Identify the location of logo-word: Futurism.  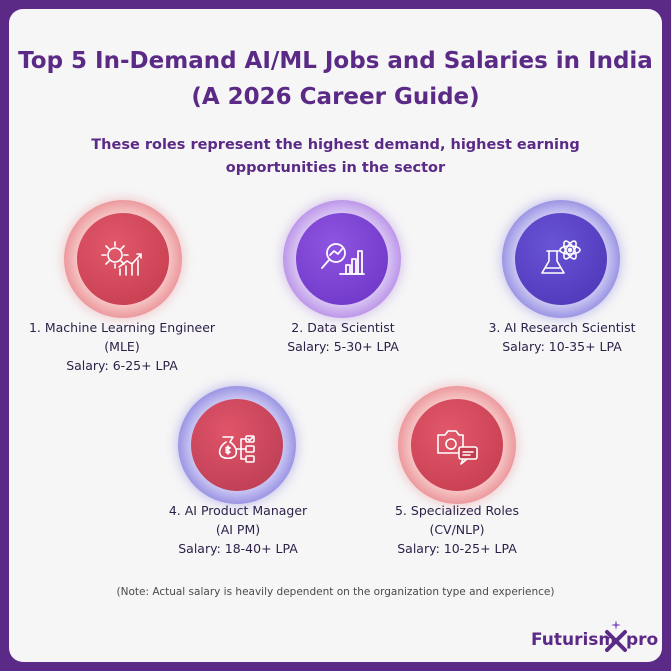
(574, 640).